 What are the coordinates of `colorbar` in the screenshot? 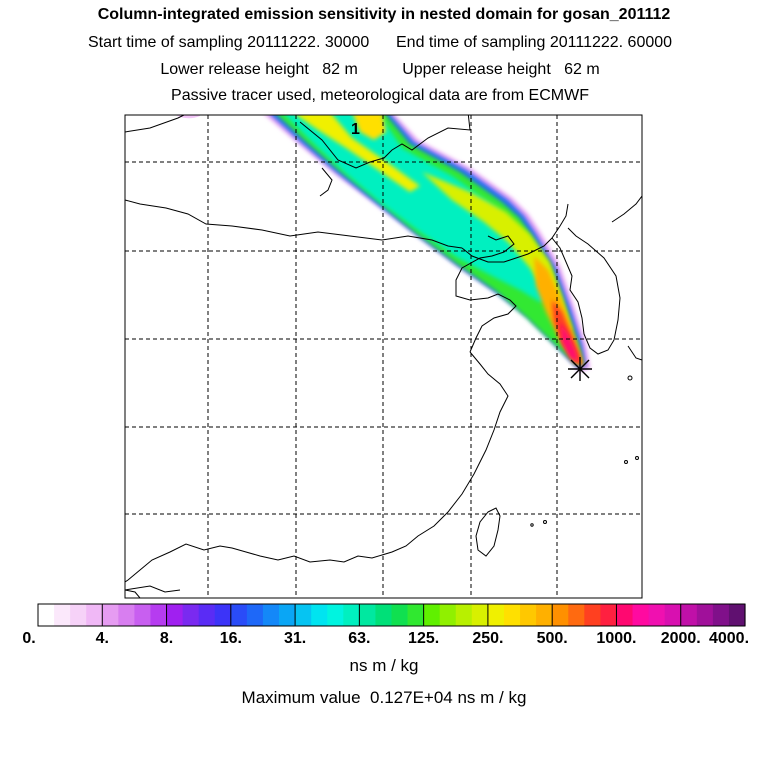 It's located at (391, 615).